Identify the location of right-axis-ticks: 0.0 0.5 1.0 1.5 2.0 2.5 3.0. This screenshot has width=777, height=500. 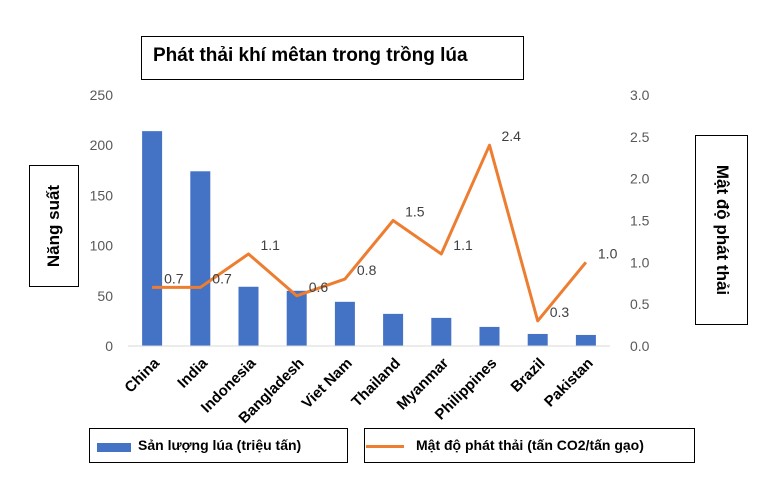
(640, 220).